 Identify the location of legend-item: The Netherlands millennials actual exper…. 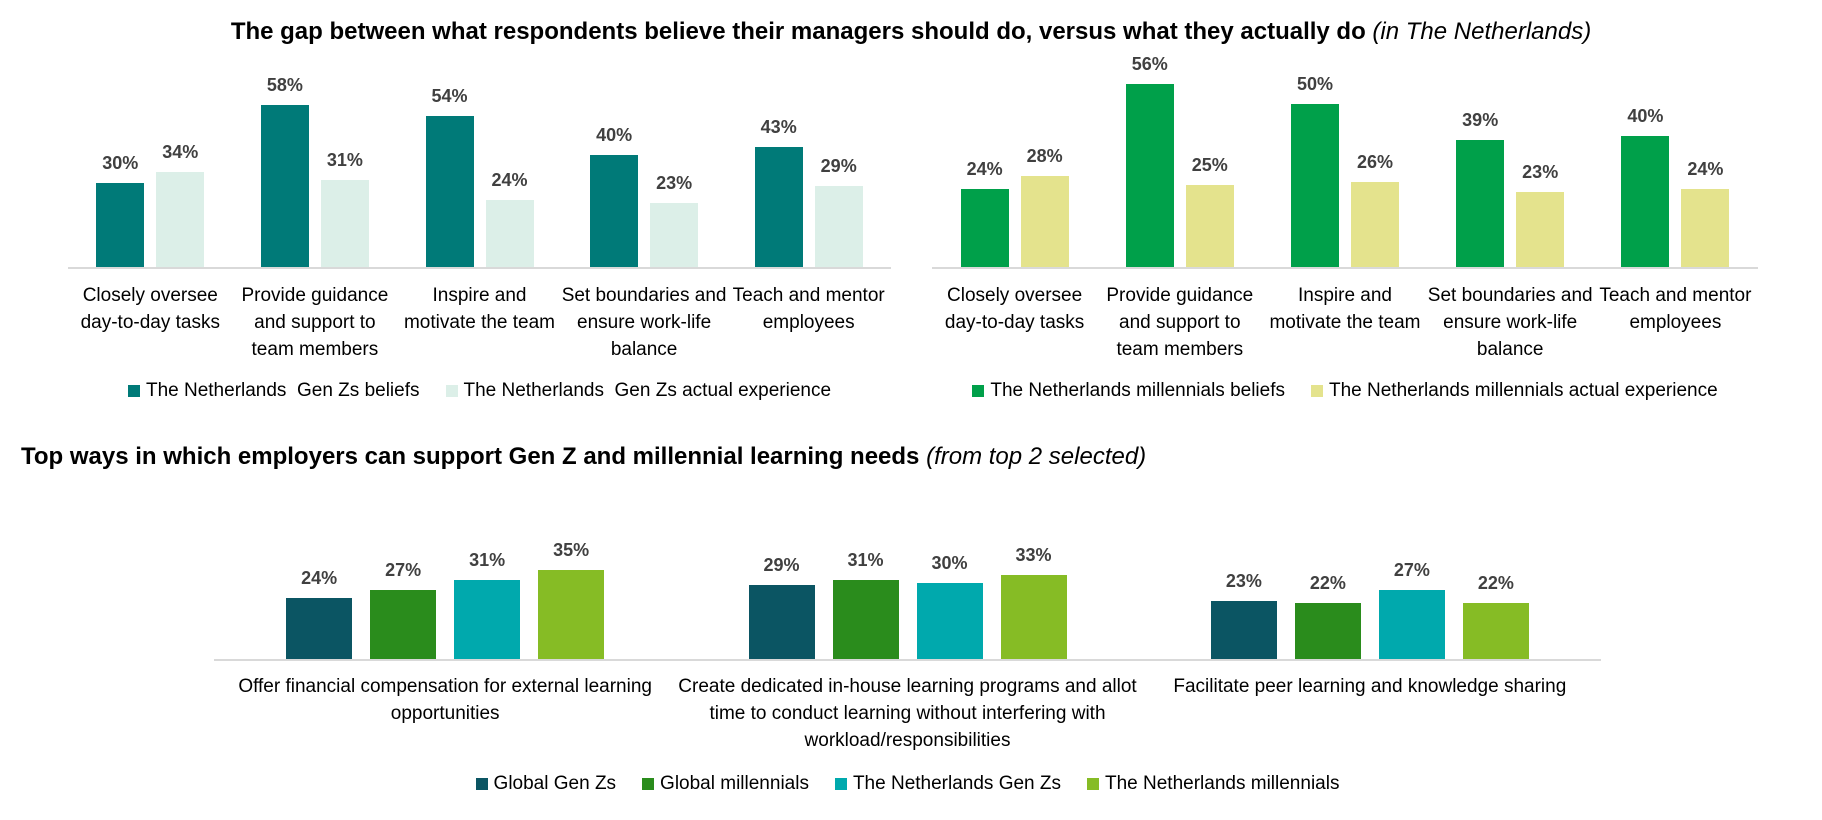
(1514, 391).